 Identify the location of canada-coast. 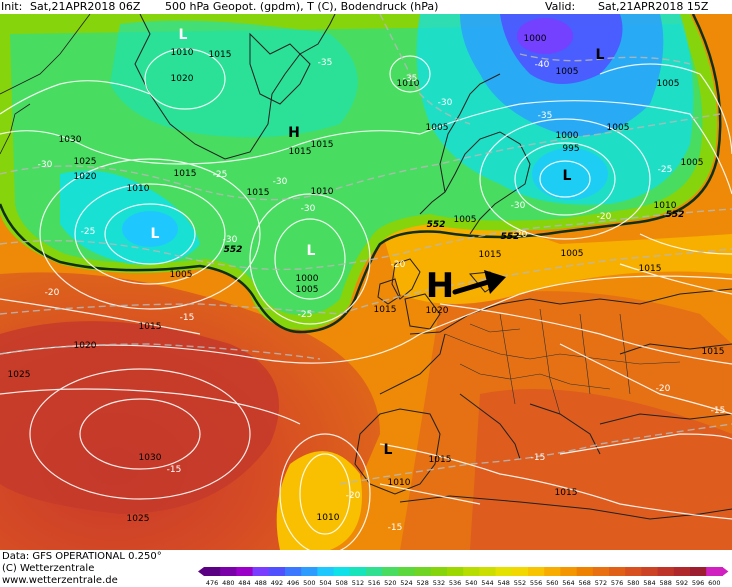
(45, 54).